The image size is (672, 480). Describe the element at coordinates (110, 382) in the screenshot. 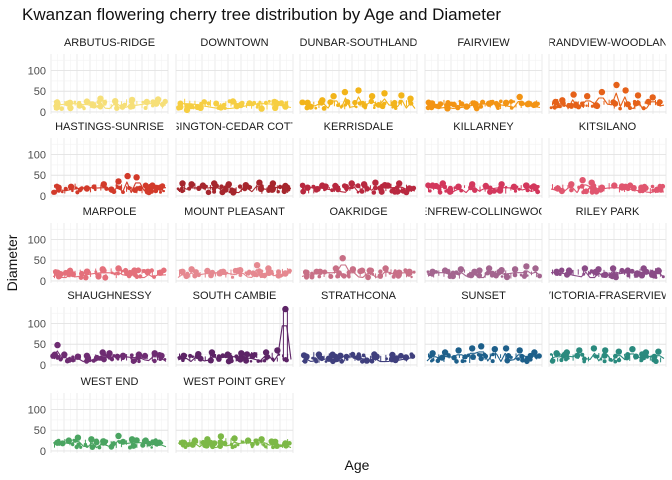

I see `facet-label: WEST END` at that location.